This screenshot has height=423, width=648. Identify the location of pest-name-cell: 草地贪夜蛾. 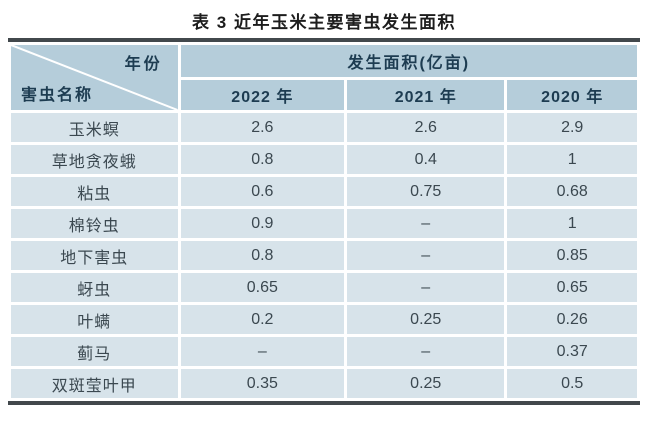
(94, 159).